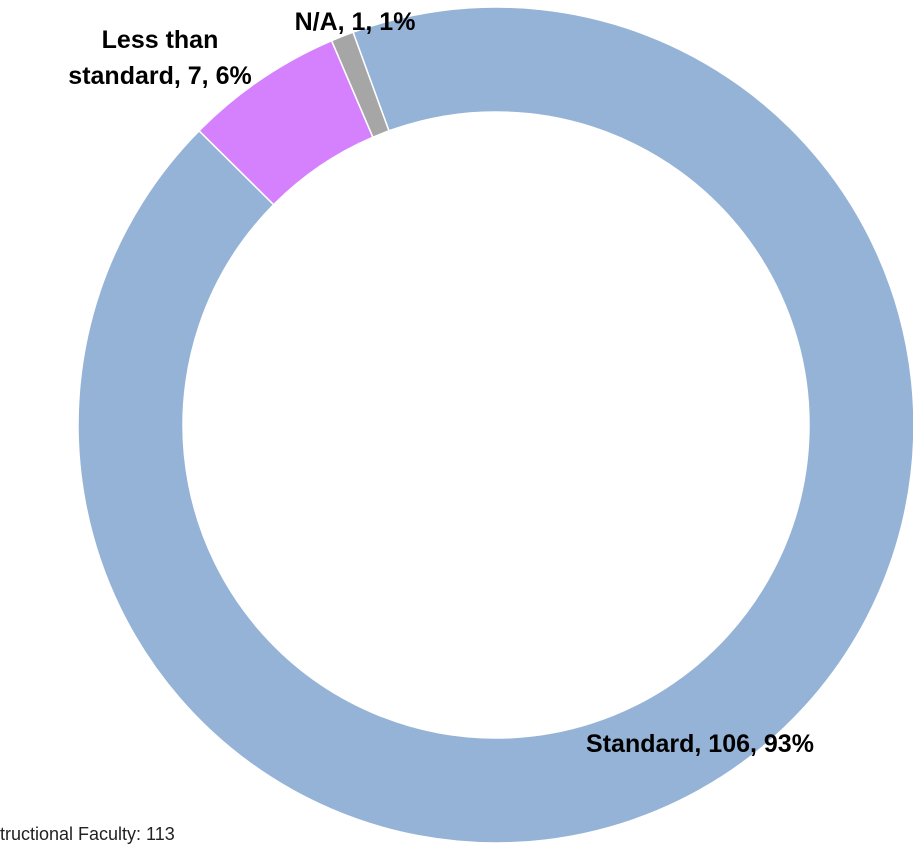 The height and width of the screenshot is (848, 913). What do you see at coordinates (355, 22) in the screenshot?
I see `data-label: N/A, 1, 1%` at bounding box center [355, 22].